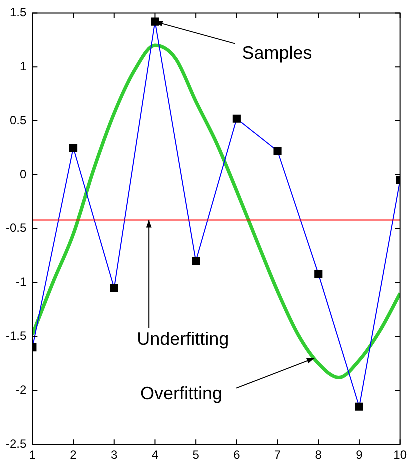 This screenshot has height=467, width=411. I want to click on x-tick-label: 4, so click(155, 455).